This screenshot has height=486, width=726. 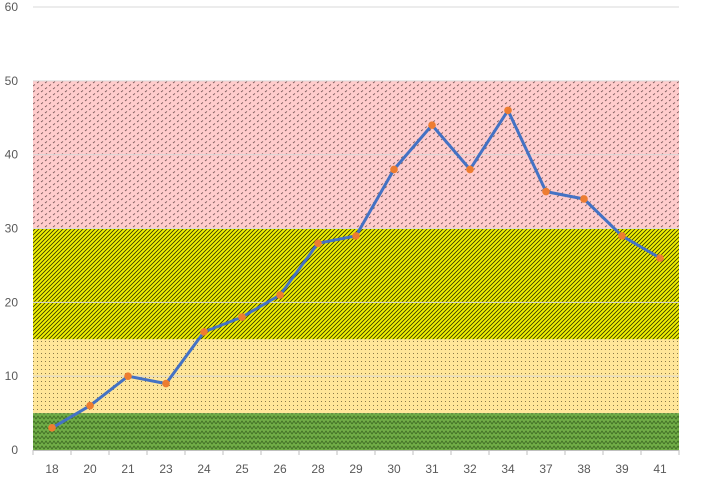 I want to click on x-tick-label: 20, so click(x=90, y=469).